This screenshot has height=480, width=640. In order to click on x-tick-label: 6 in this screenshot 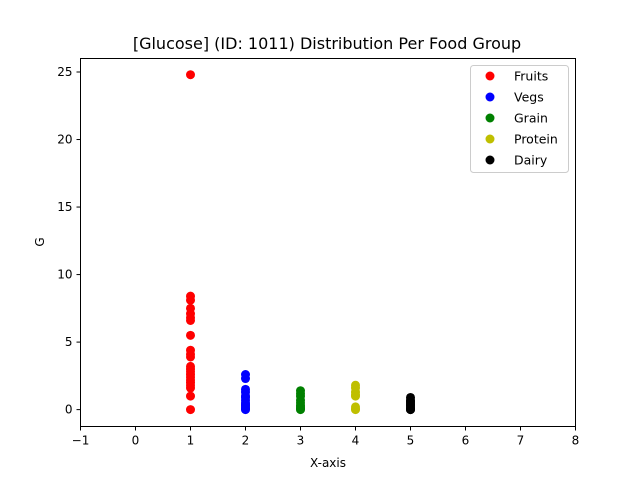, I will do `click(466, 441)`.